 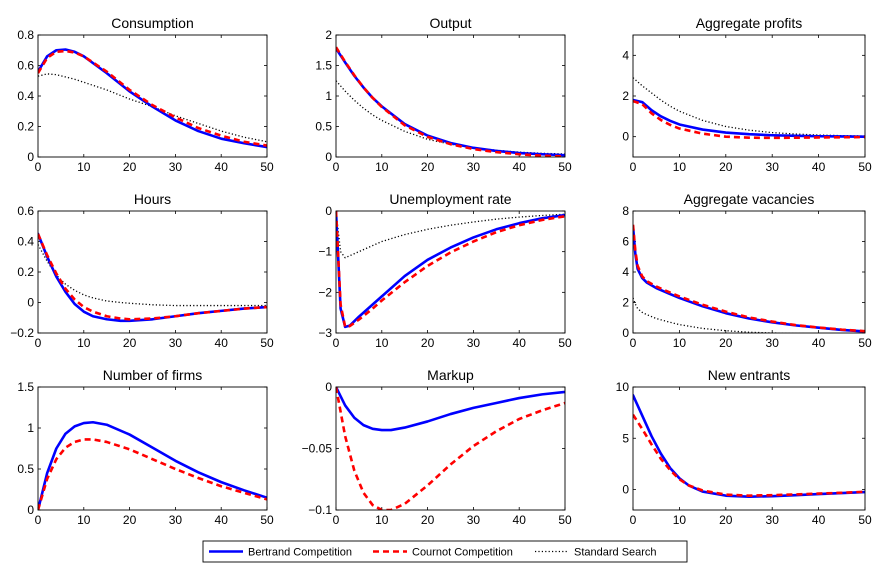 I want to click on subplot-unemployment-rate: Unemployment rate 0 10 20 30 40 50 −3 −2 −1 0, so click(x=445, y=270).